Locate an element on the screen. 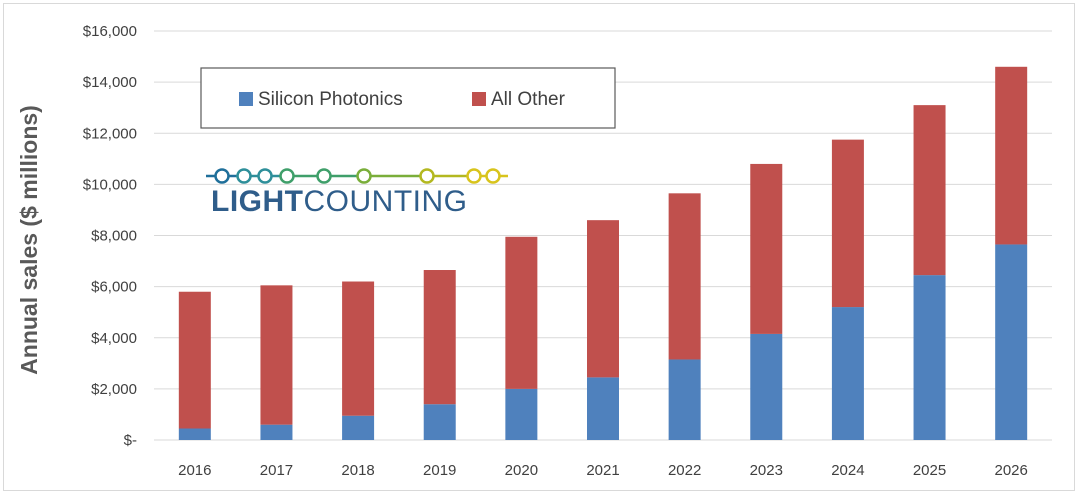  bar-all-other-2025 is located at coordinates (929, 190).